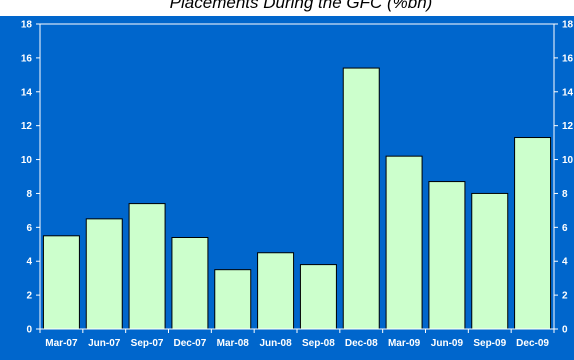 This screenshot has width=574, height=360. Describe the element at coordinates (565, 194) in the screenshot. I see `right-tick-label: 8` at that location.